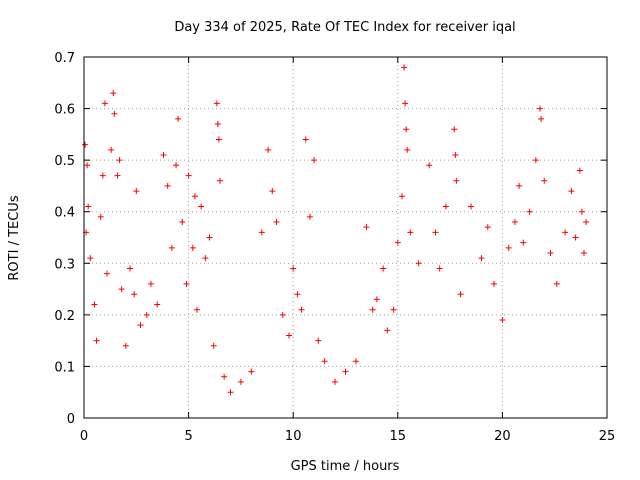 The image size is (640, 480). What do you see at coordinates (64, 58) in the screenshot?
I see `y-tick-label: 0.7` at bounding box center [64, 58].